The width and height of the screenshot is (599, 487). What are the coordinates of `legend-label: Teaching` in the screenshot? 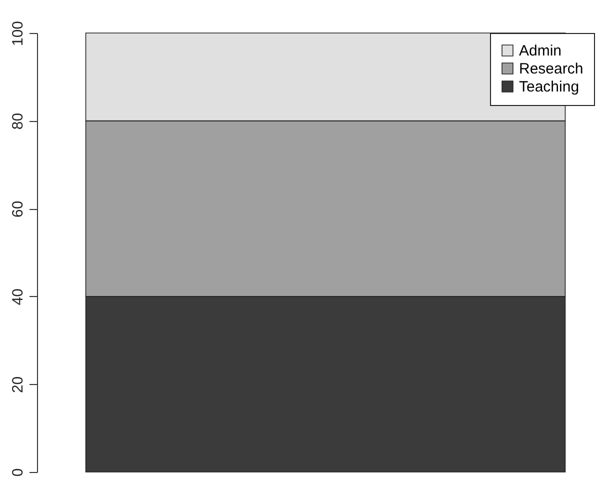 It's located at (549, 87).